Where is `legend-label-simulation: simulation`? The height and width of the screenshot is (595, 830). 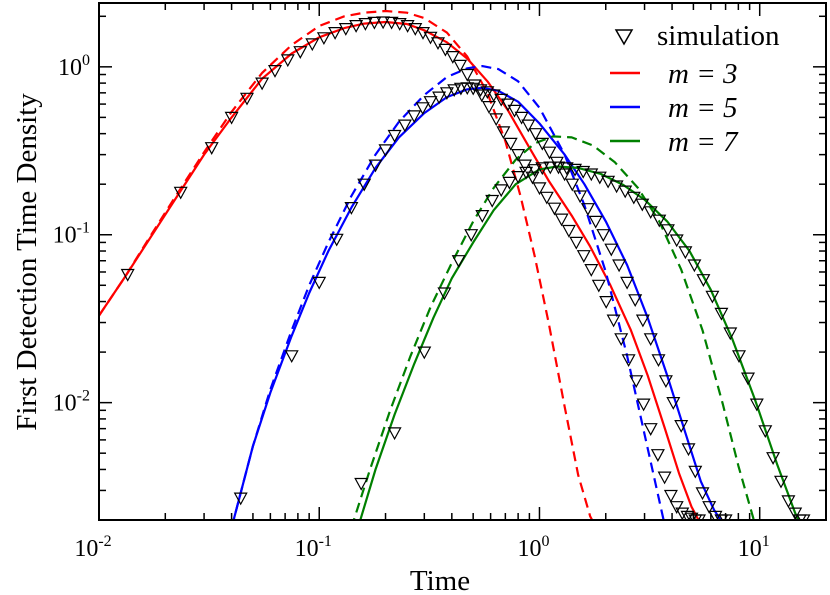 legend-label-simulation: simulation is located at coordinates (718, 36).